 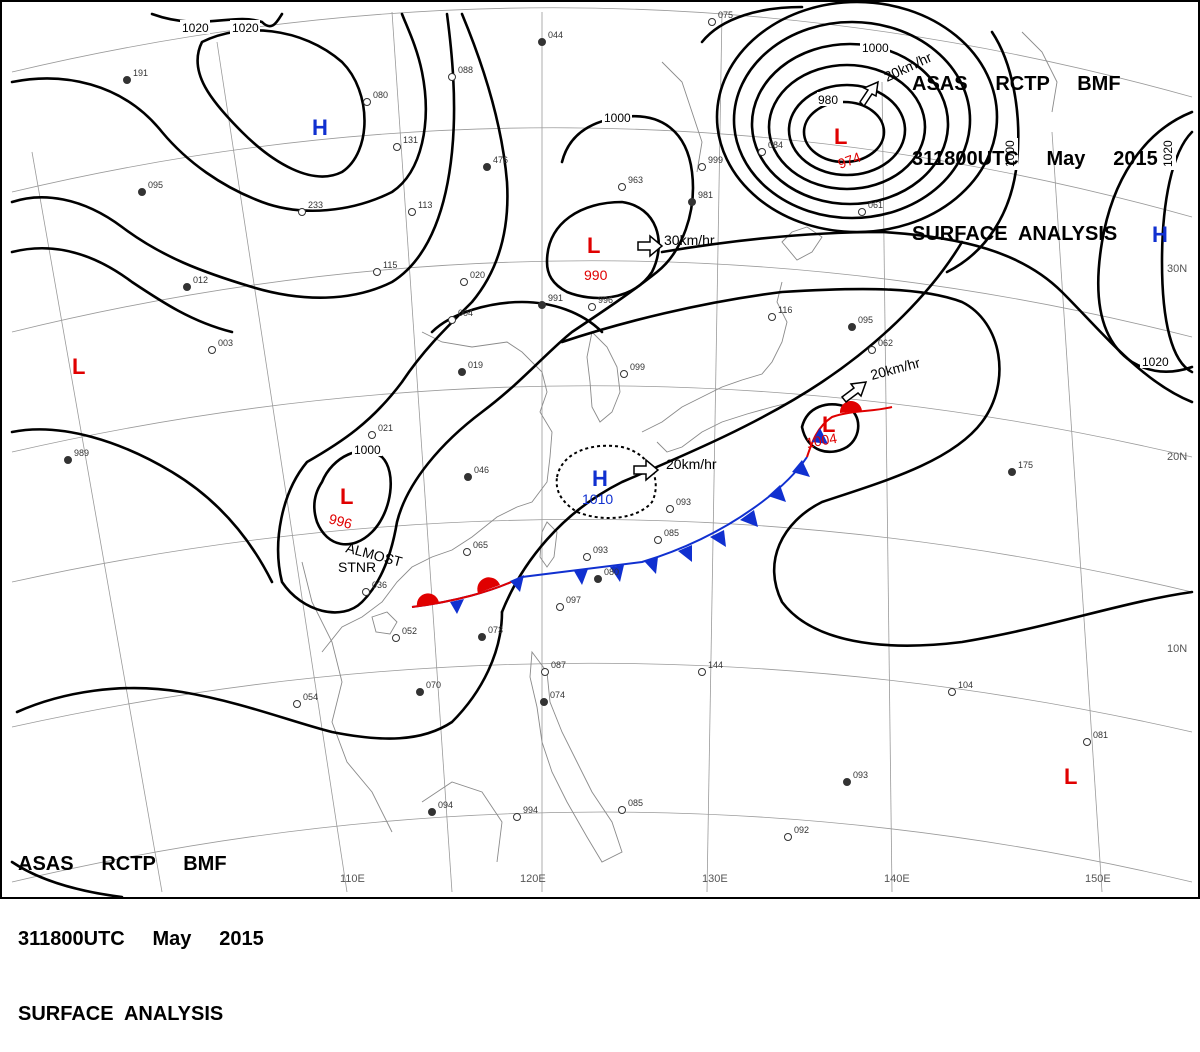 What do you see at coordinates (371, 557) in the screenshot?
I see `annotations: ALMOST STNR` at bounding box center [371, 557].